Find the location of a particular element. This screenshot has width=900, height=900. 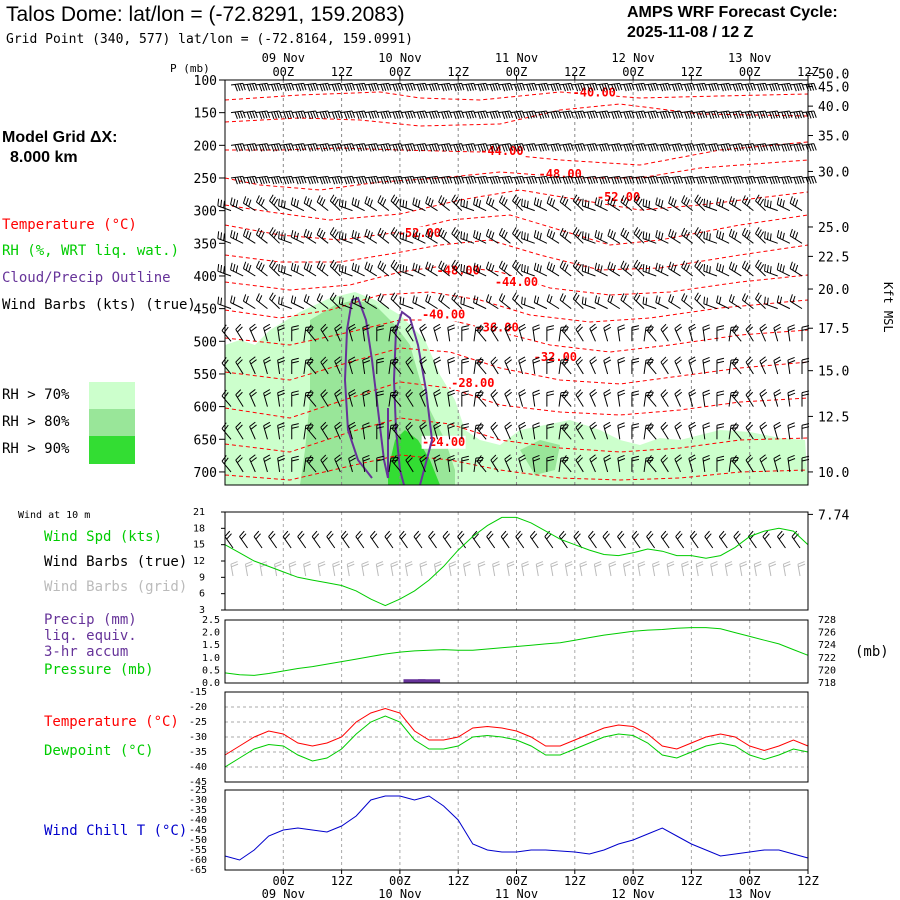

precip-tick-label-1: 0.5 is located at coordinates (211, 670).